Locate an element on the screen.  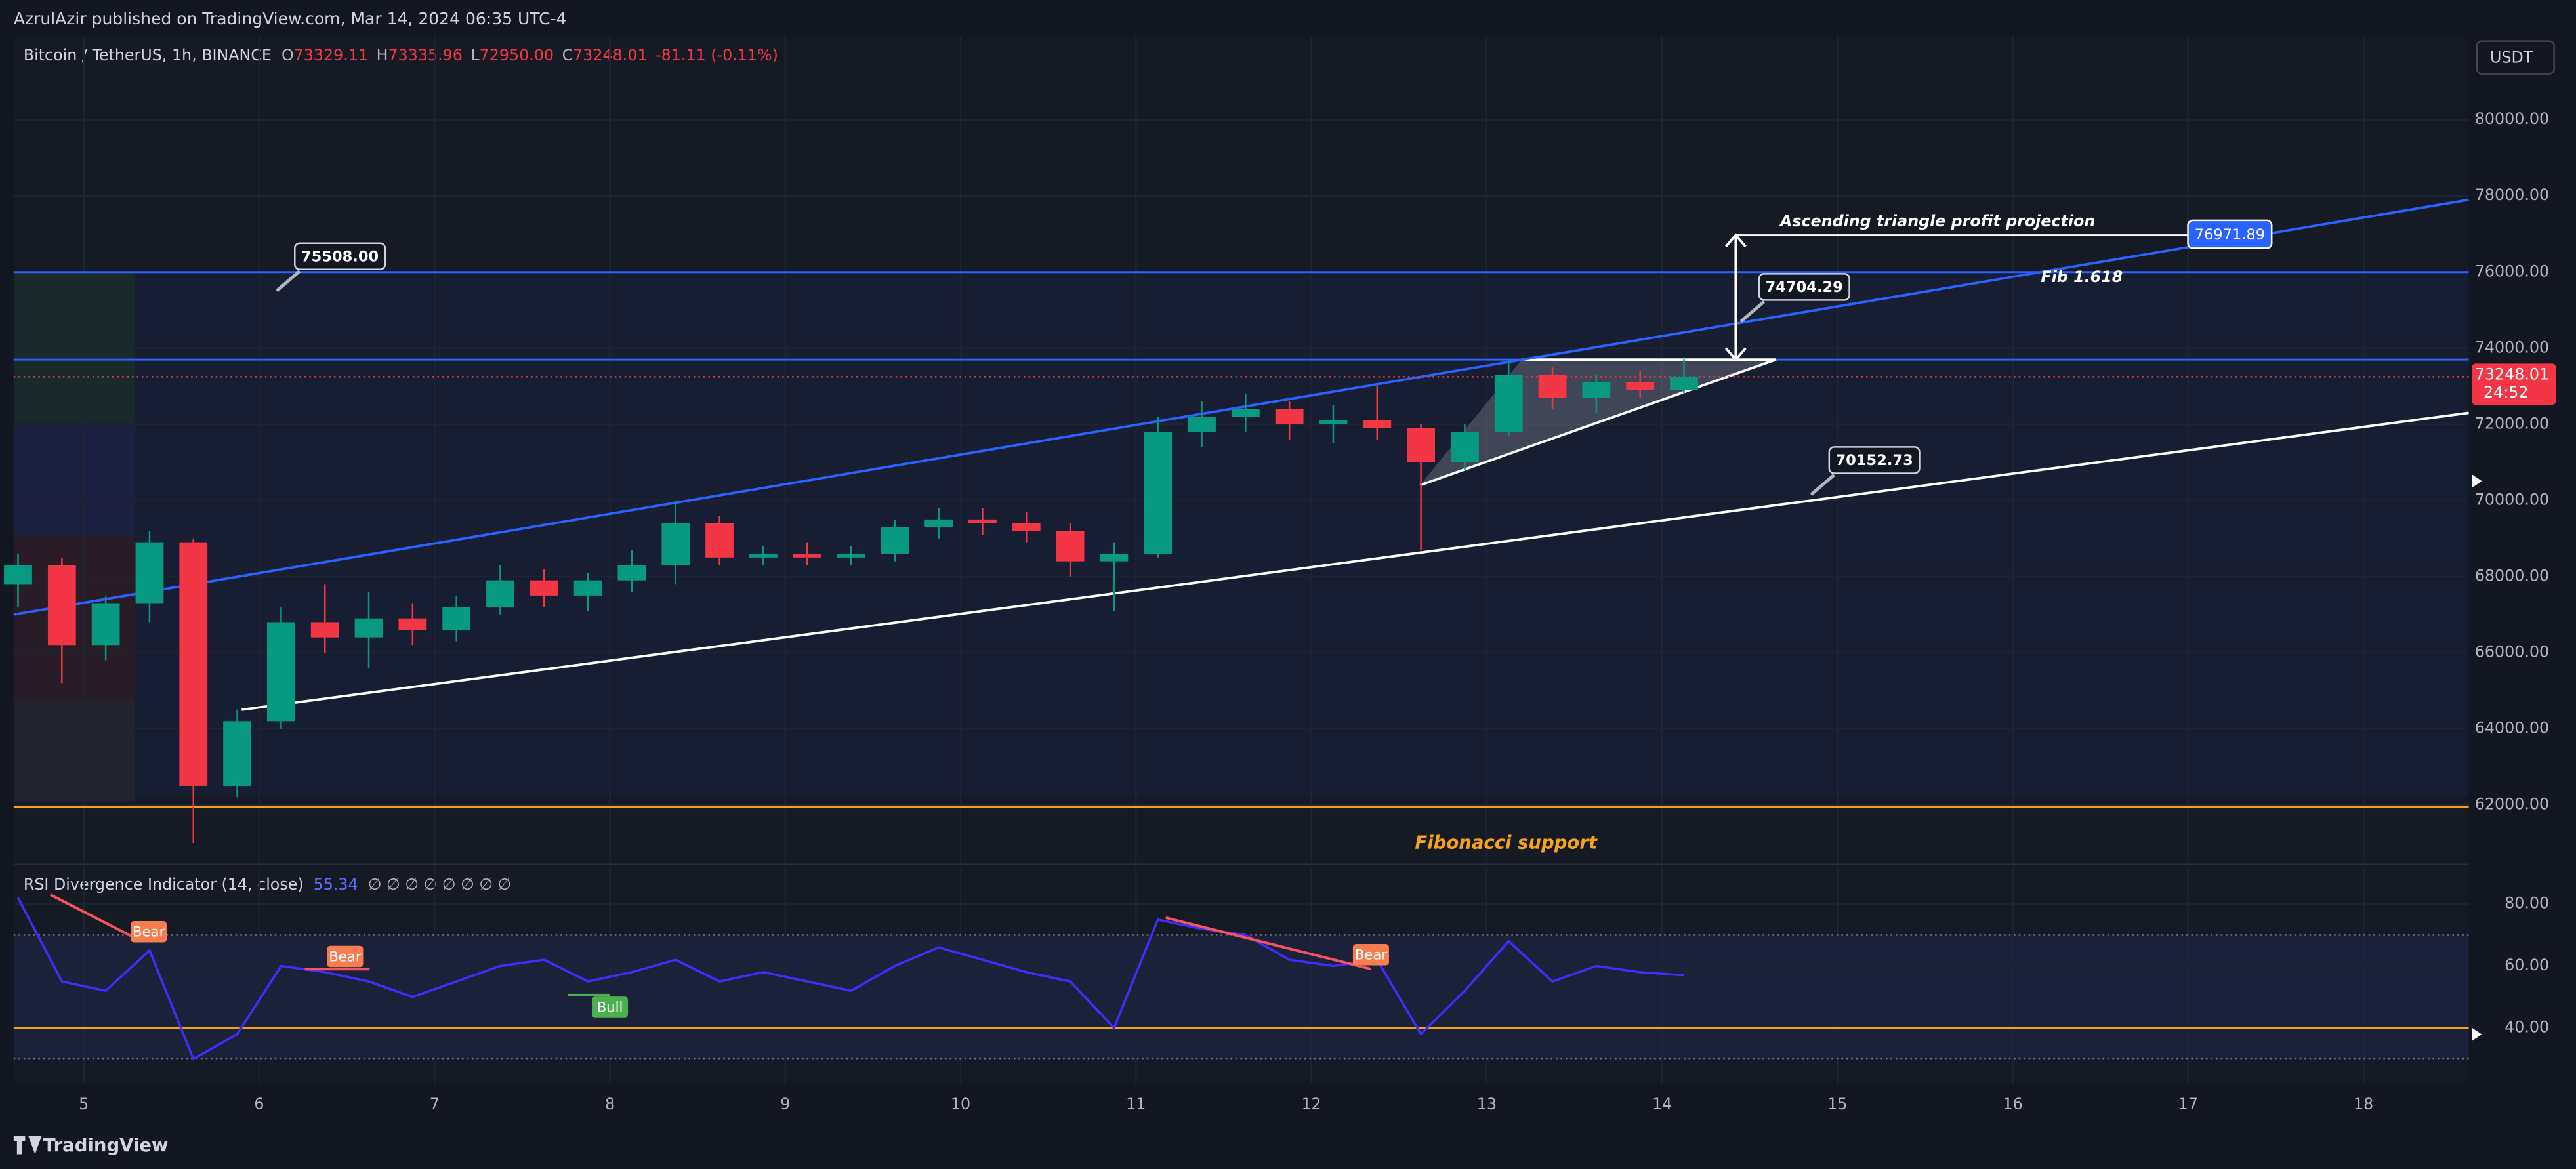
scale-marker is located at coordinates (2477, 481).